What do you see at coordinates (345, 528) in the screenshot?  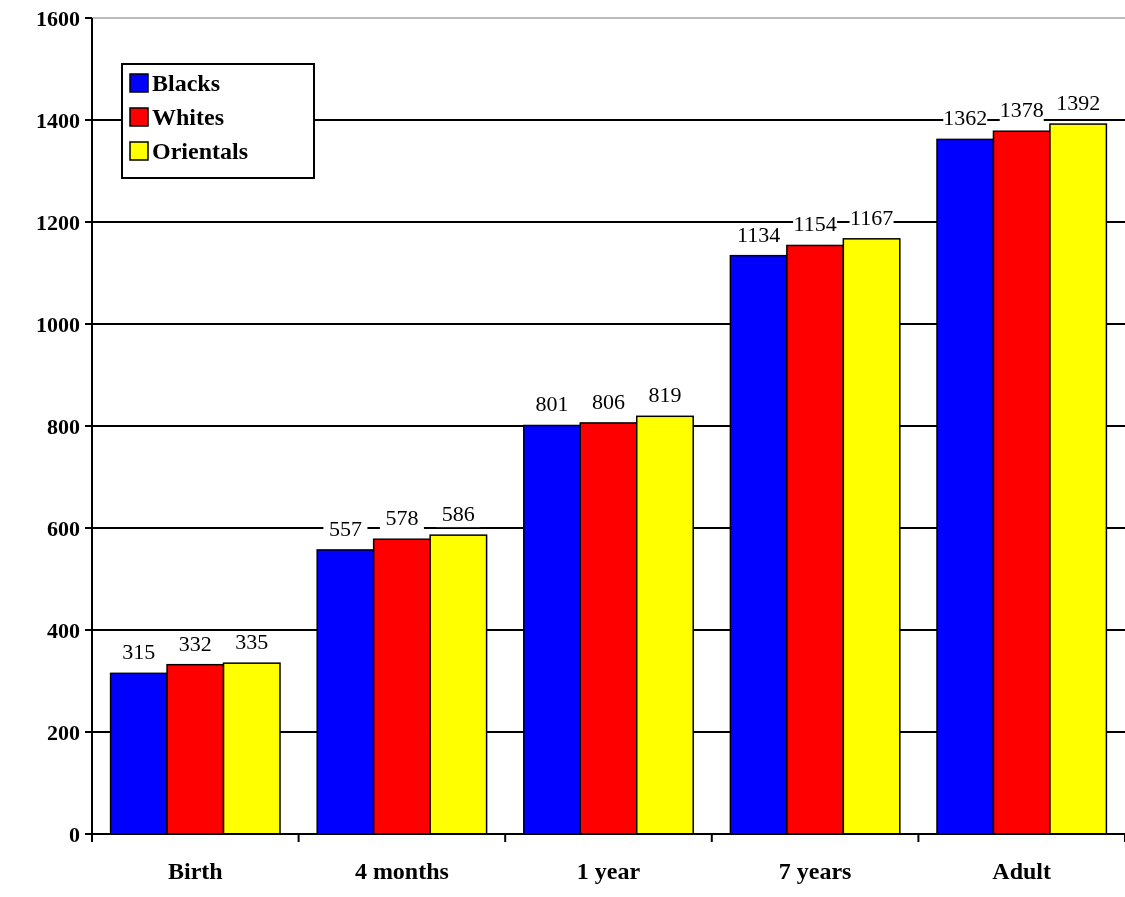 I see `data-label: 557` at bounding box center [345, 528].